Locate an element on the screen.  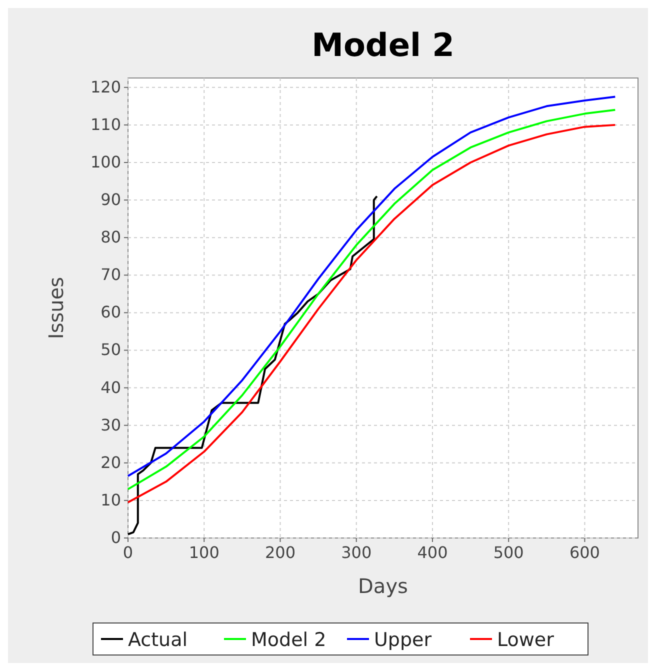
x-tick-label: 400 is located at coordinates (432, 552).